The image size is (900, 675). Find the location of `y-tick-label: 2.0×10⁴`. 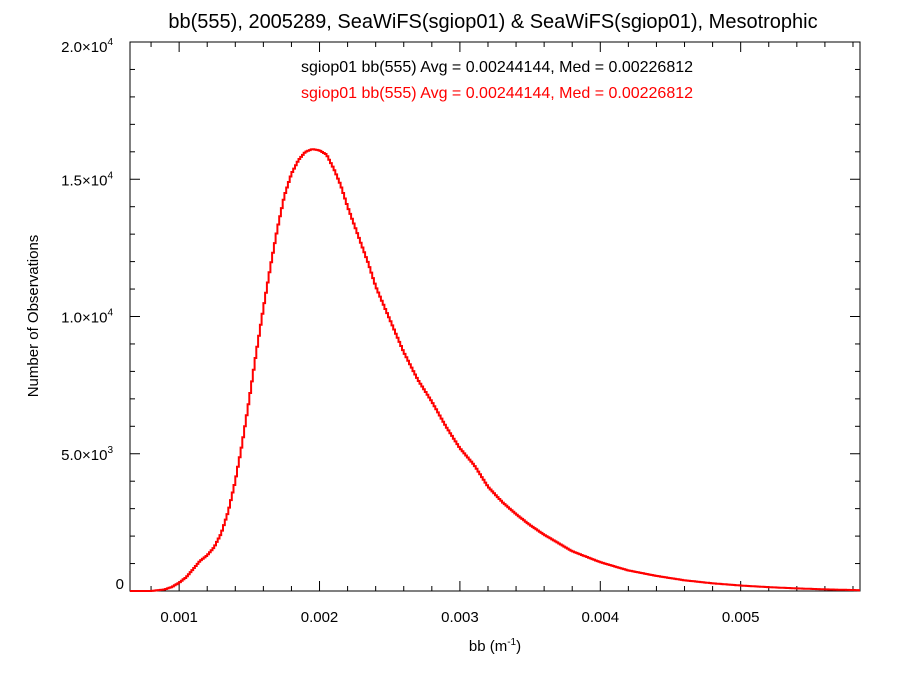

y-tick-label: 2.0×10⁴ is located at coordinates (87, 46).